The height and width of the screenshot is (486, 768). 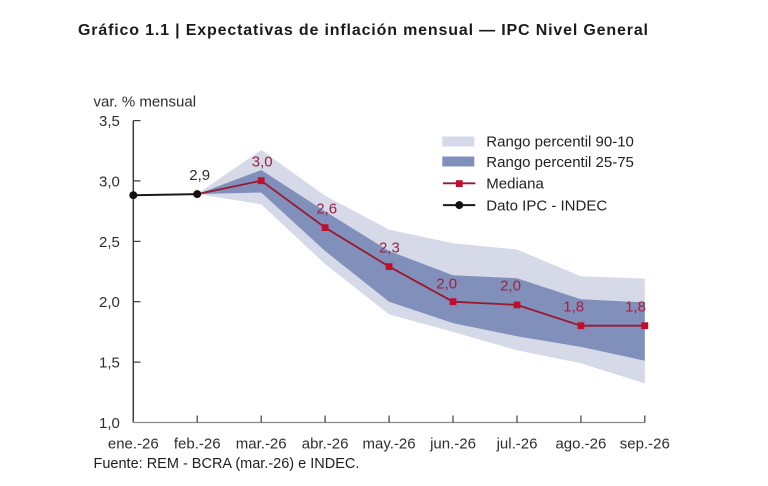 What do you see at coordinates (261, 444) in the screenshot?
I see `svg-text: mar.-26` at bounding box center [261, 444].